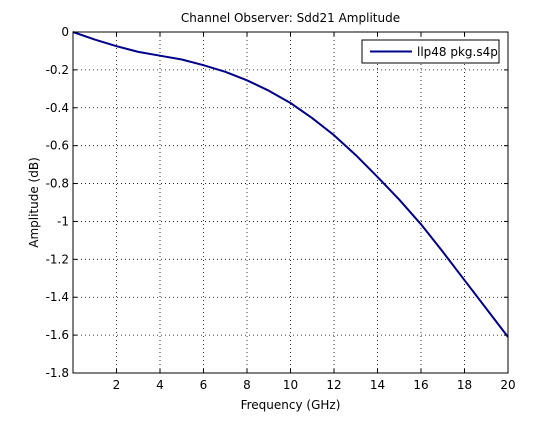 This screenshot has width=560, height=424. What do you see at coordinates (57, 108) in the screenshot?
I see `y-tick-label: -0.4` at bounding box center [57, 108].